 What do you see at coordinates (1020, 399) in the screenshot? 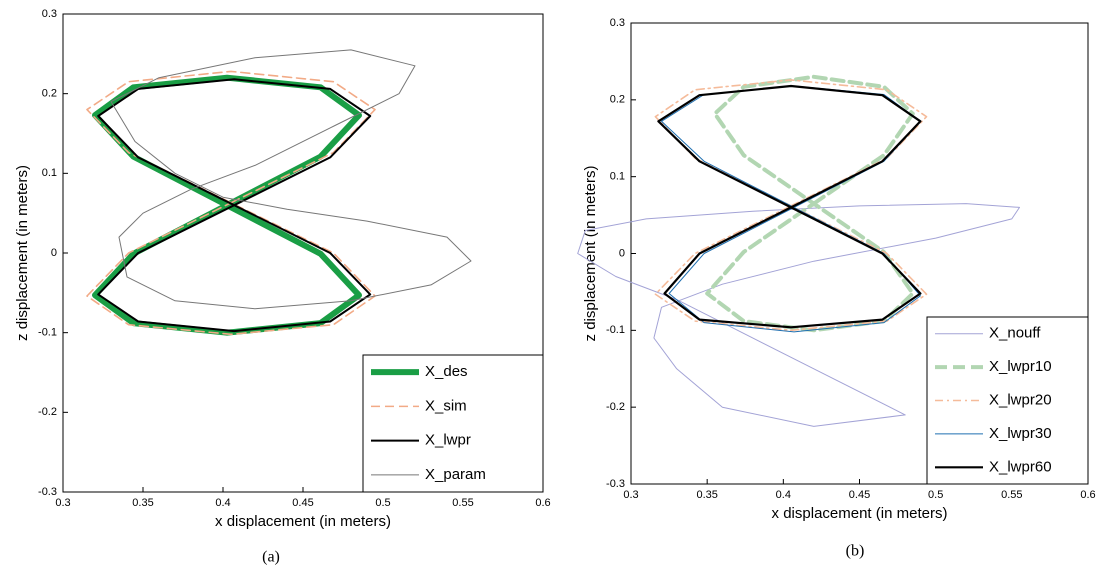
I see `legend-label: X_lwpr20` at bounding box center [1020, 399].